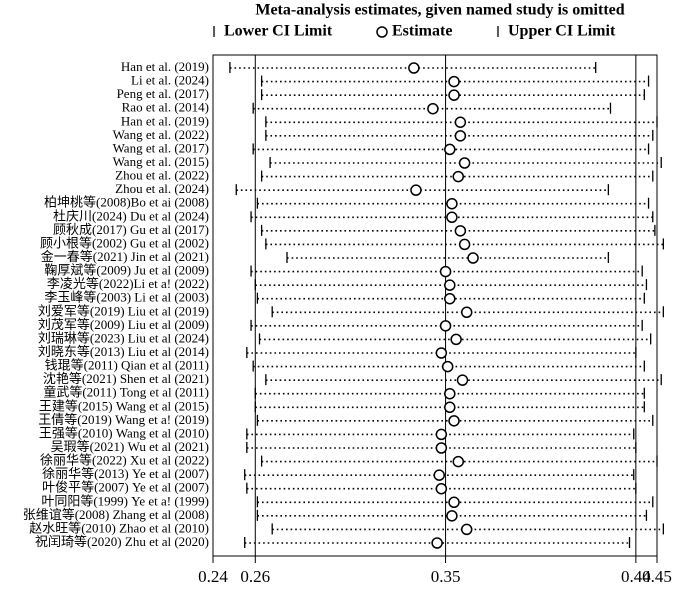 This screenshot has width=700, height=594. I want to click on y-tick-label: 吴瑕等(2021) Wu et al (2021), so click(130, 446).